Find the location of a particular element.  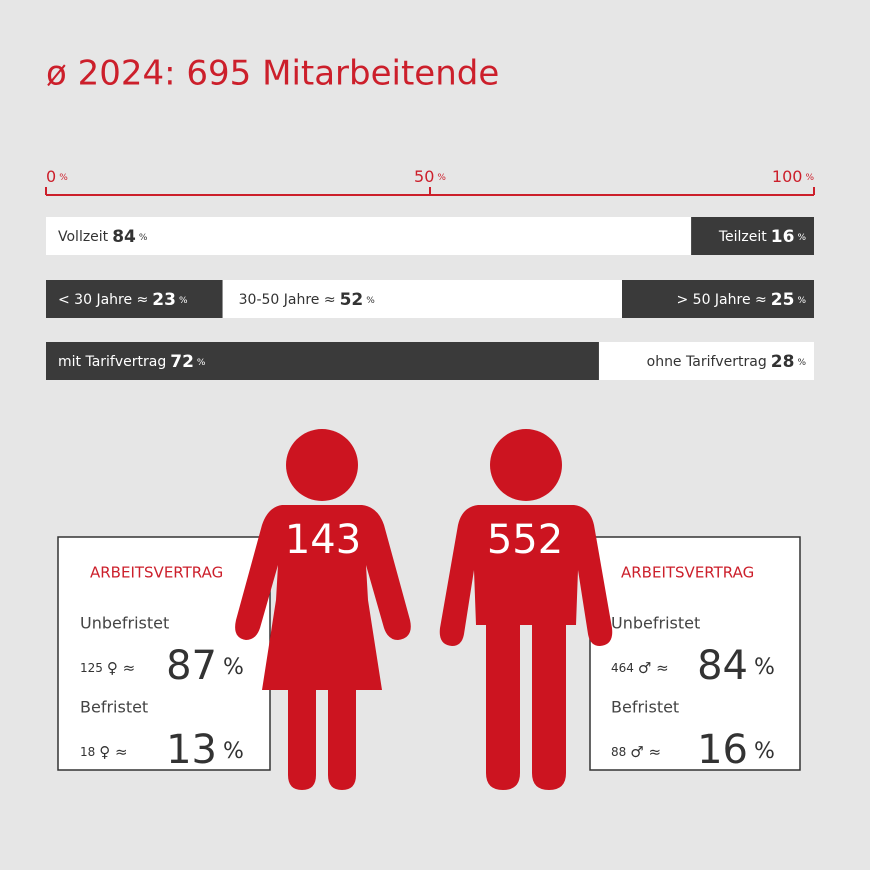

segment-name: < 30 Jahre ≈ is located at coordinates (103, 300).